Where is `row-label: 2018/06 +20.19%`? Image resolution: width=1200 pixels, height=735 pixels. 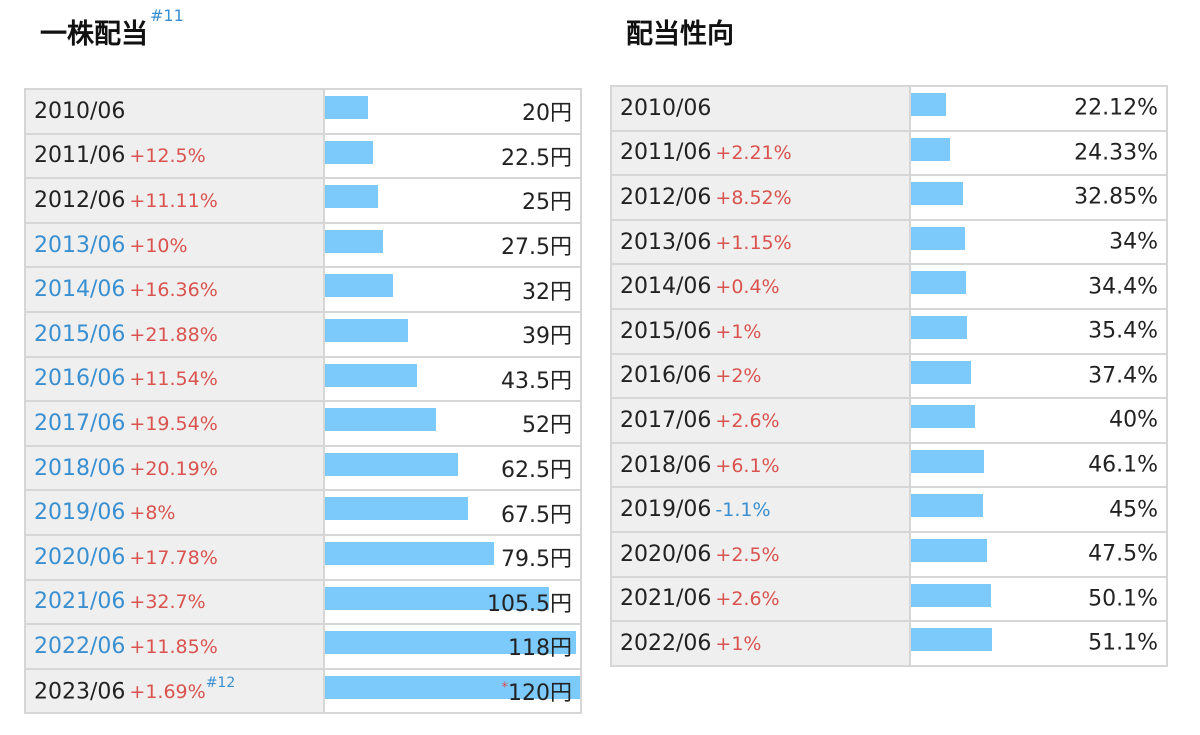 row-label: 2018/06 +20.19% is located at coordinates (174, 468).